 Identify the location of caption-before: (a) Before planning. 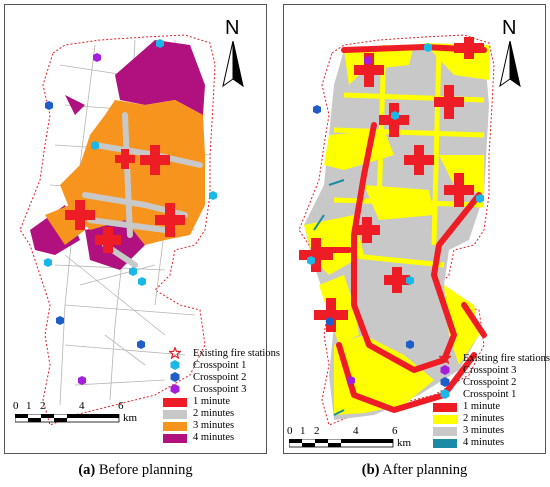
(135, 470).